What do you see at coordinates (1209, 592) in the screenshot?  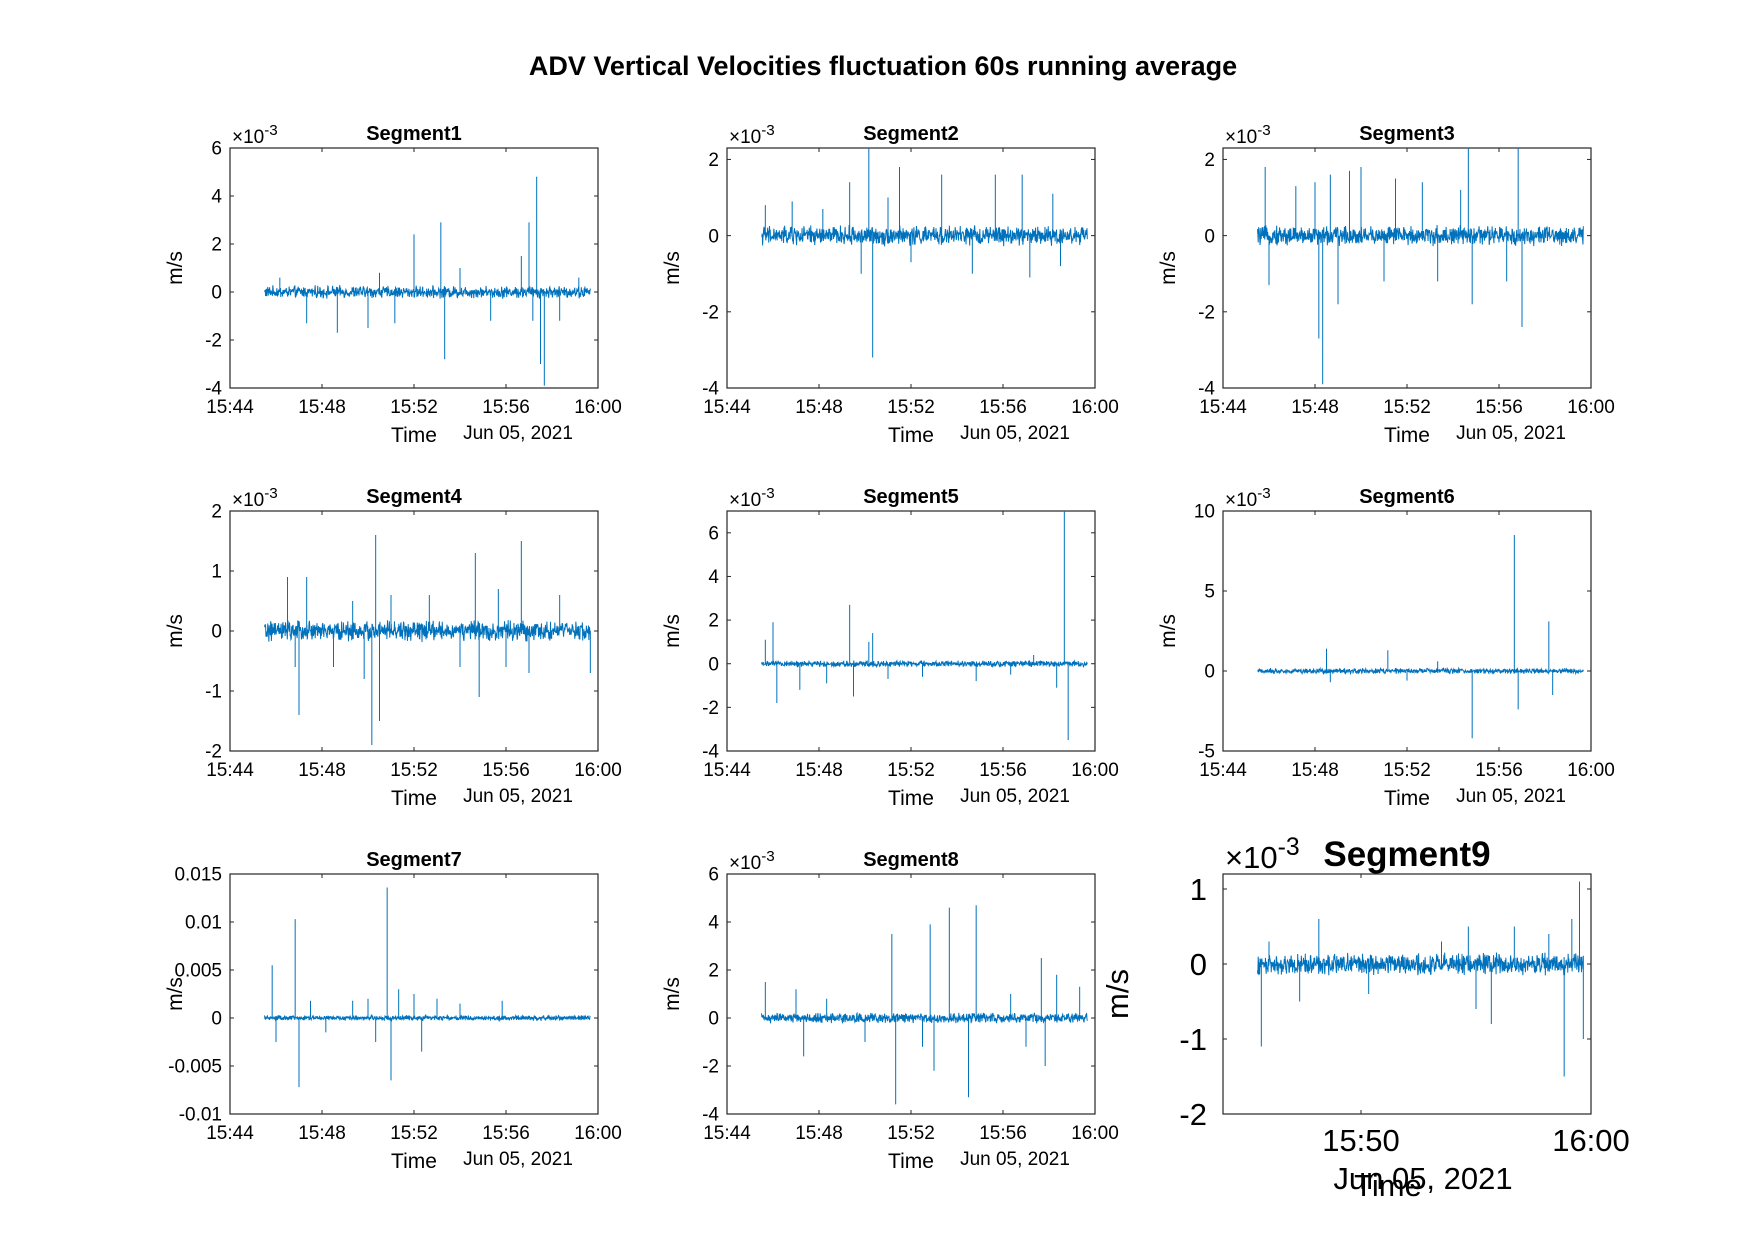 I see `y-tick-label: 5` at bounding box center [1209, 592].